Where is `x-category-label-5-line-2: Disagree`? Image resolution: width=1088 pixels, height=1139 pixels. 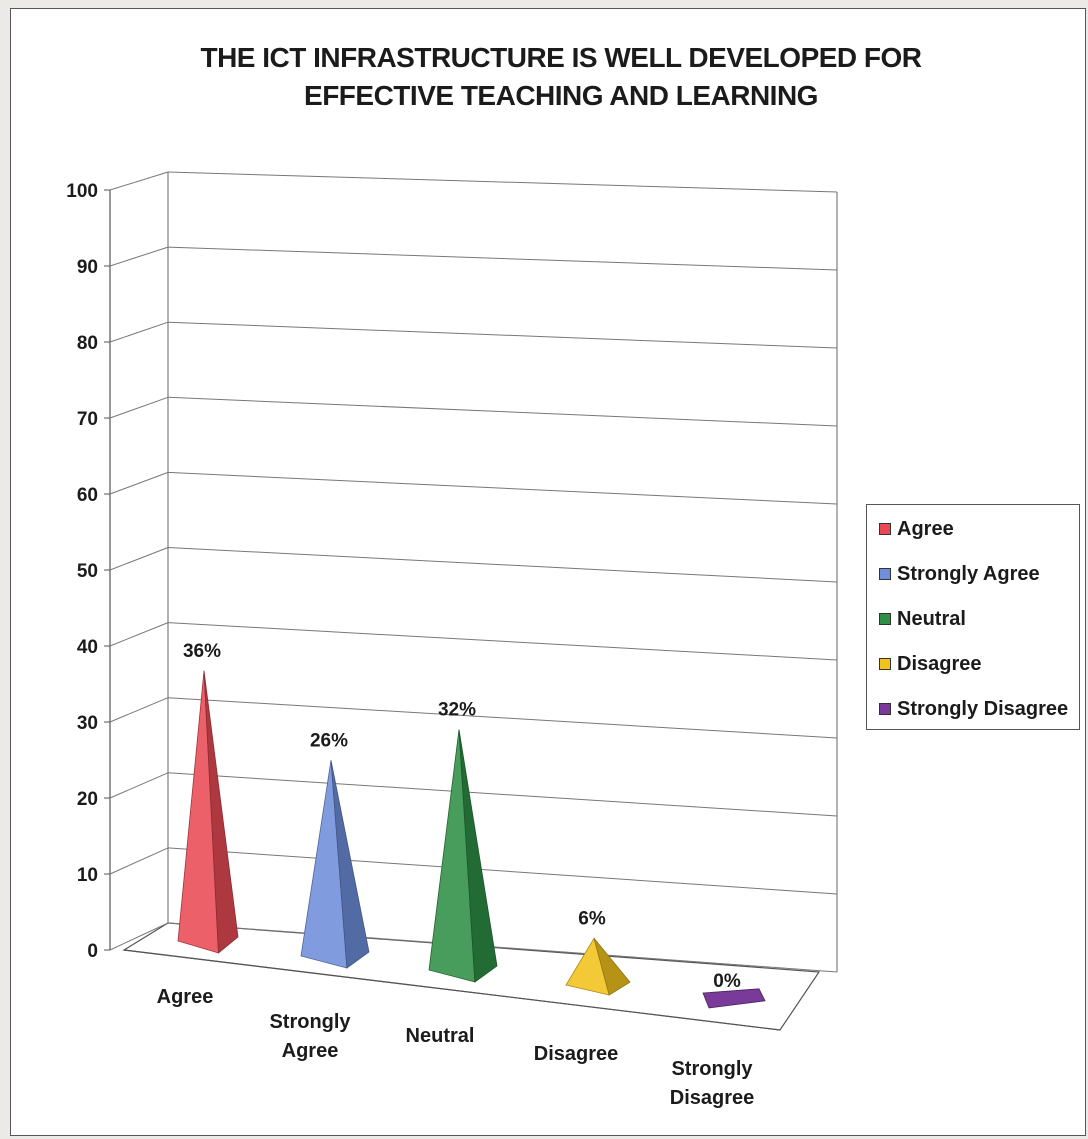 x-category-label-5-line-2: Disagree is located at coordinates (712, 1098).